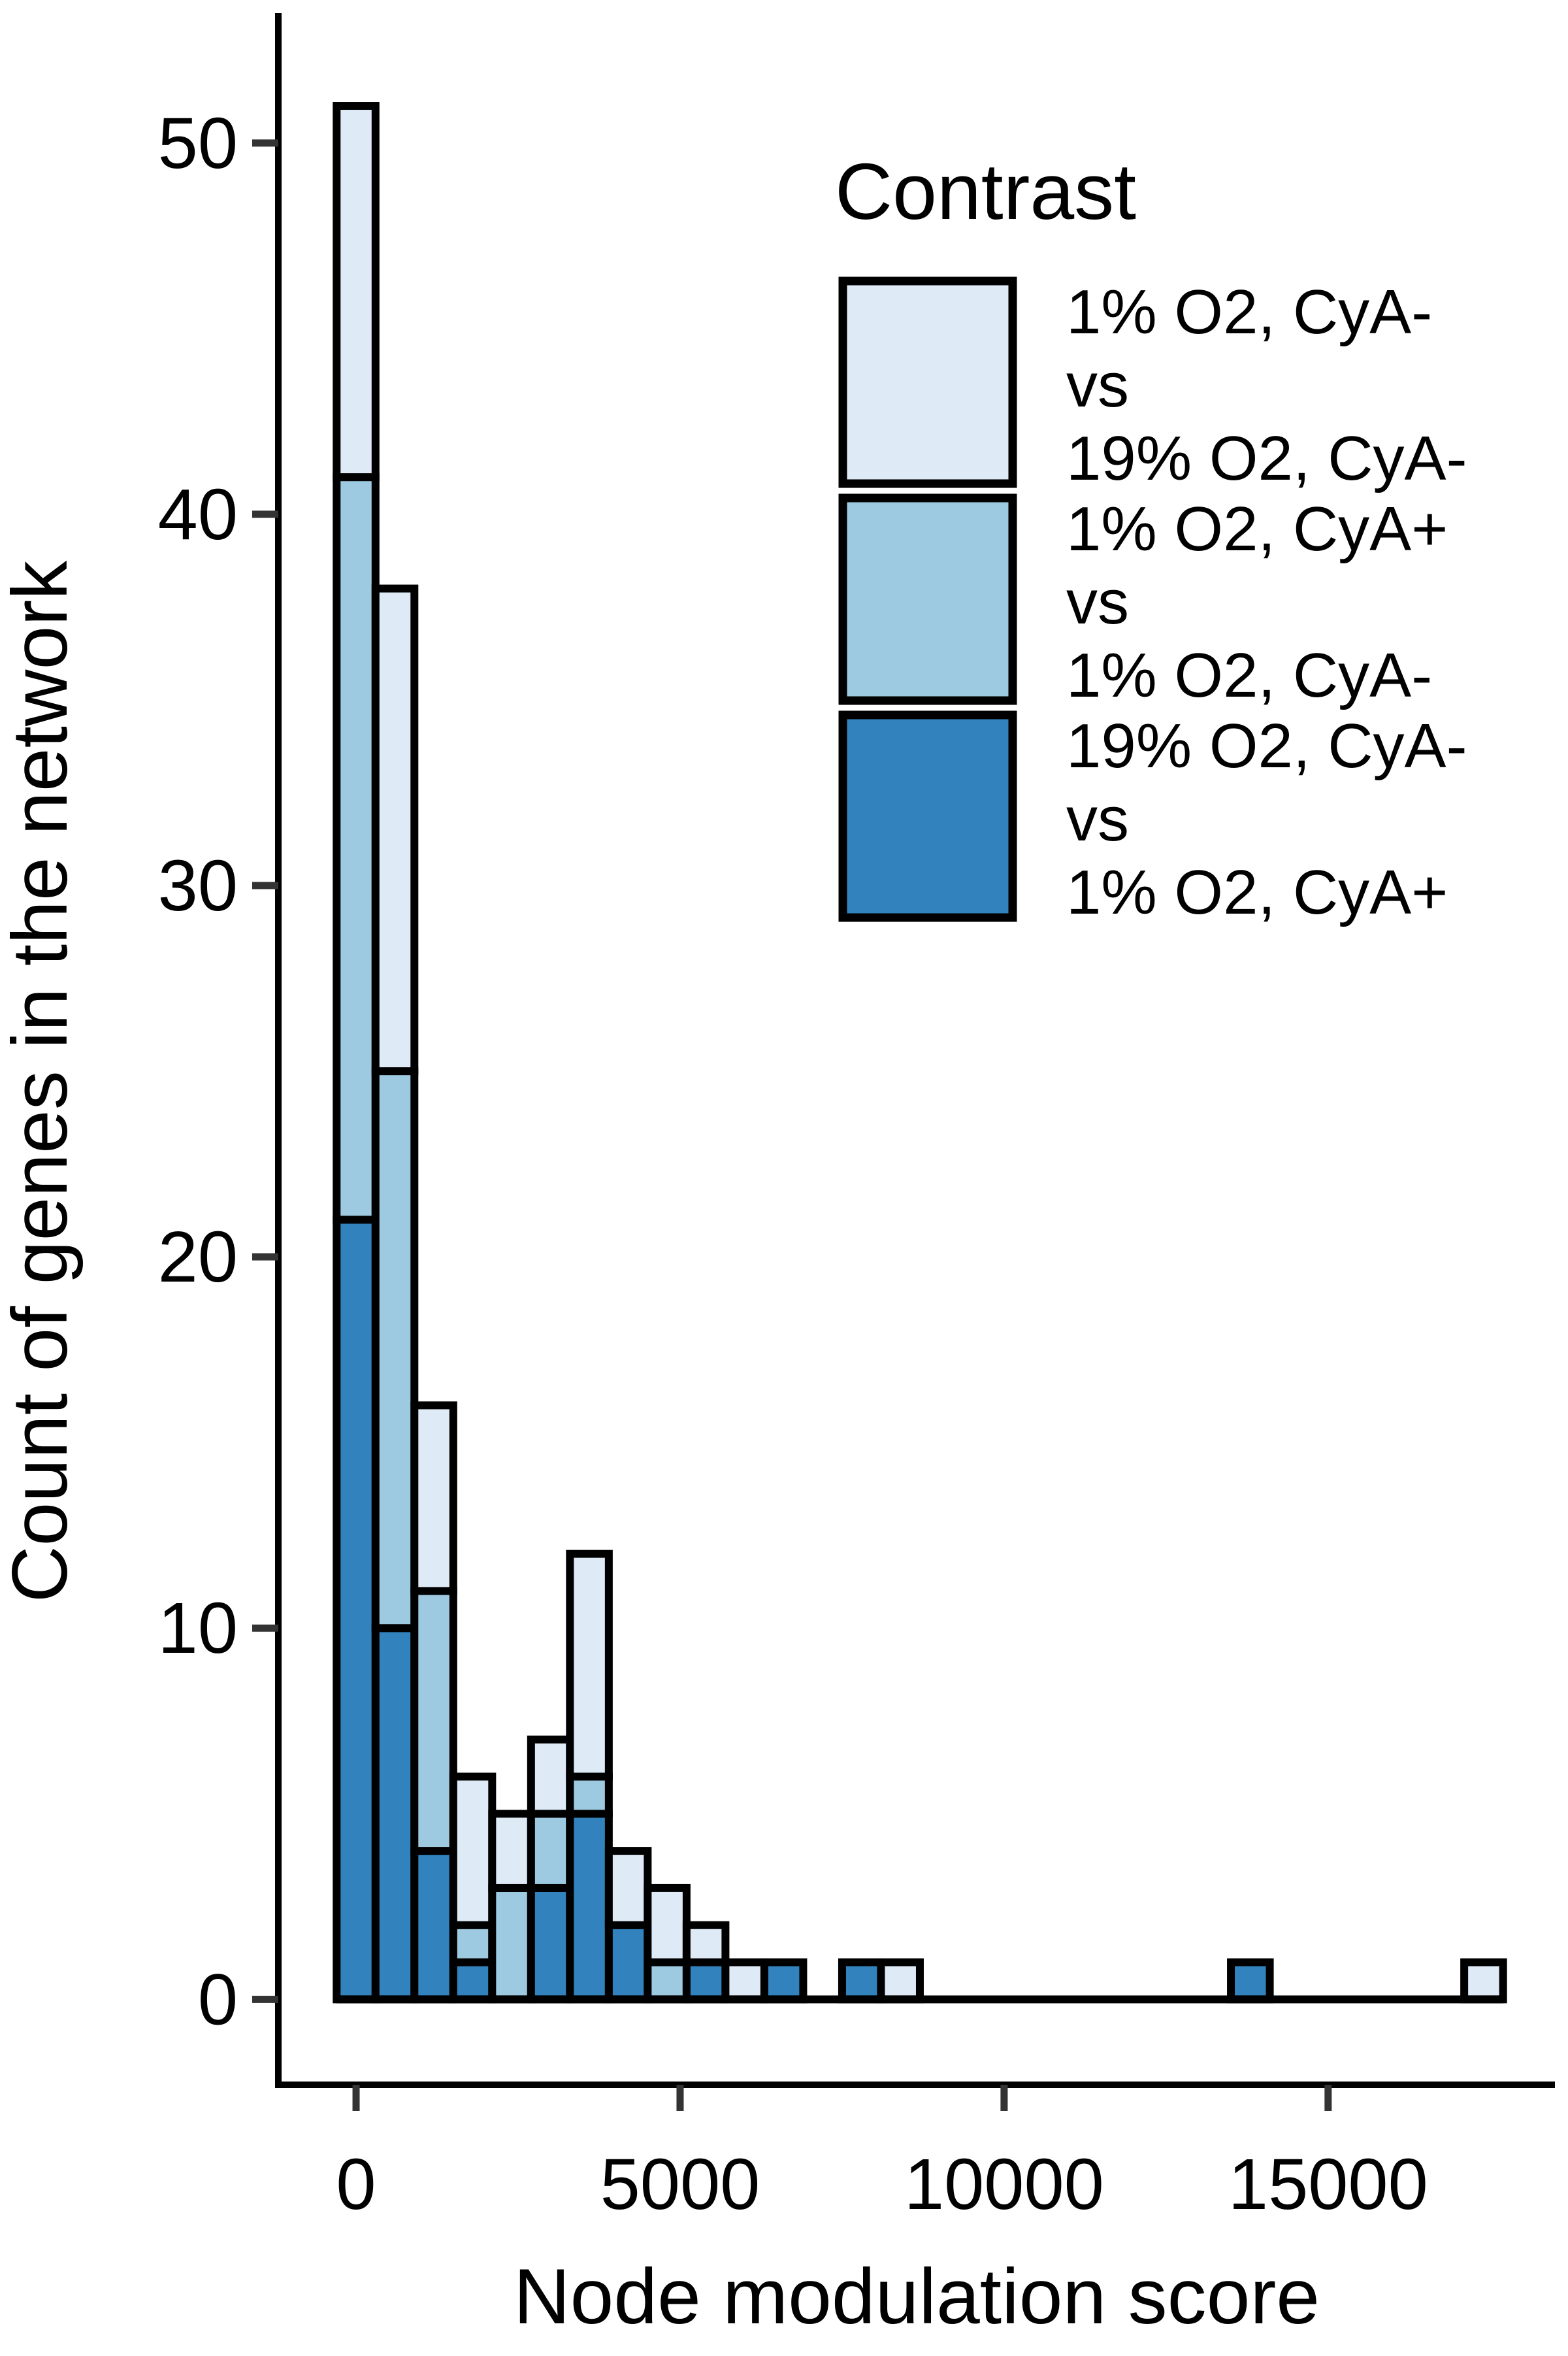  I want to click on y-tick-label: 0, so click(218, 2000).